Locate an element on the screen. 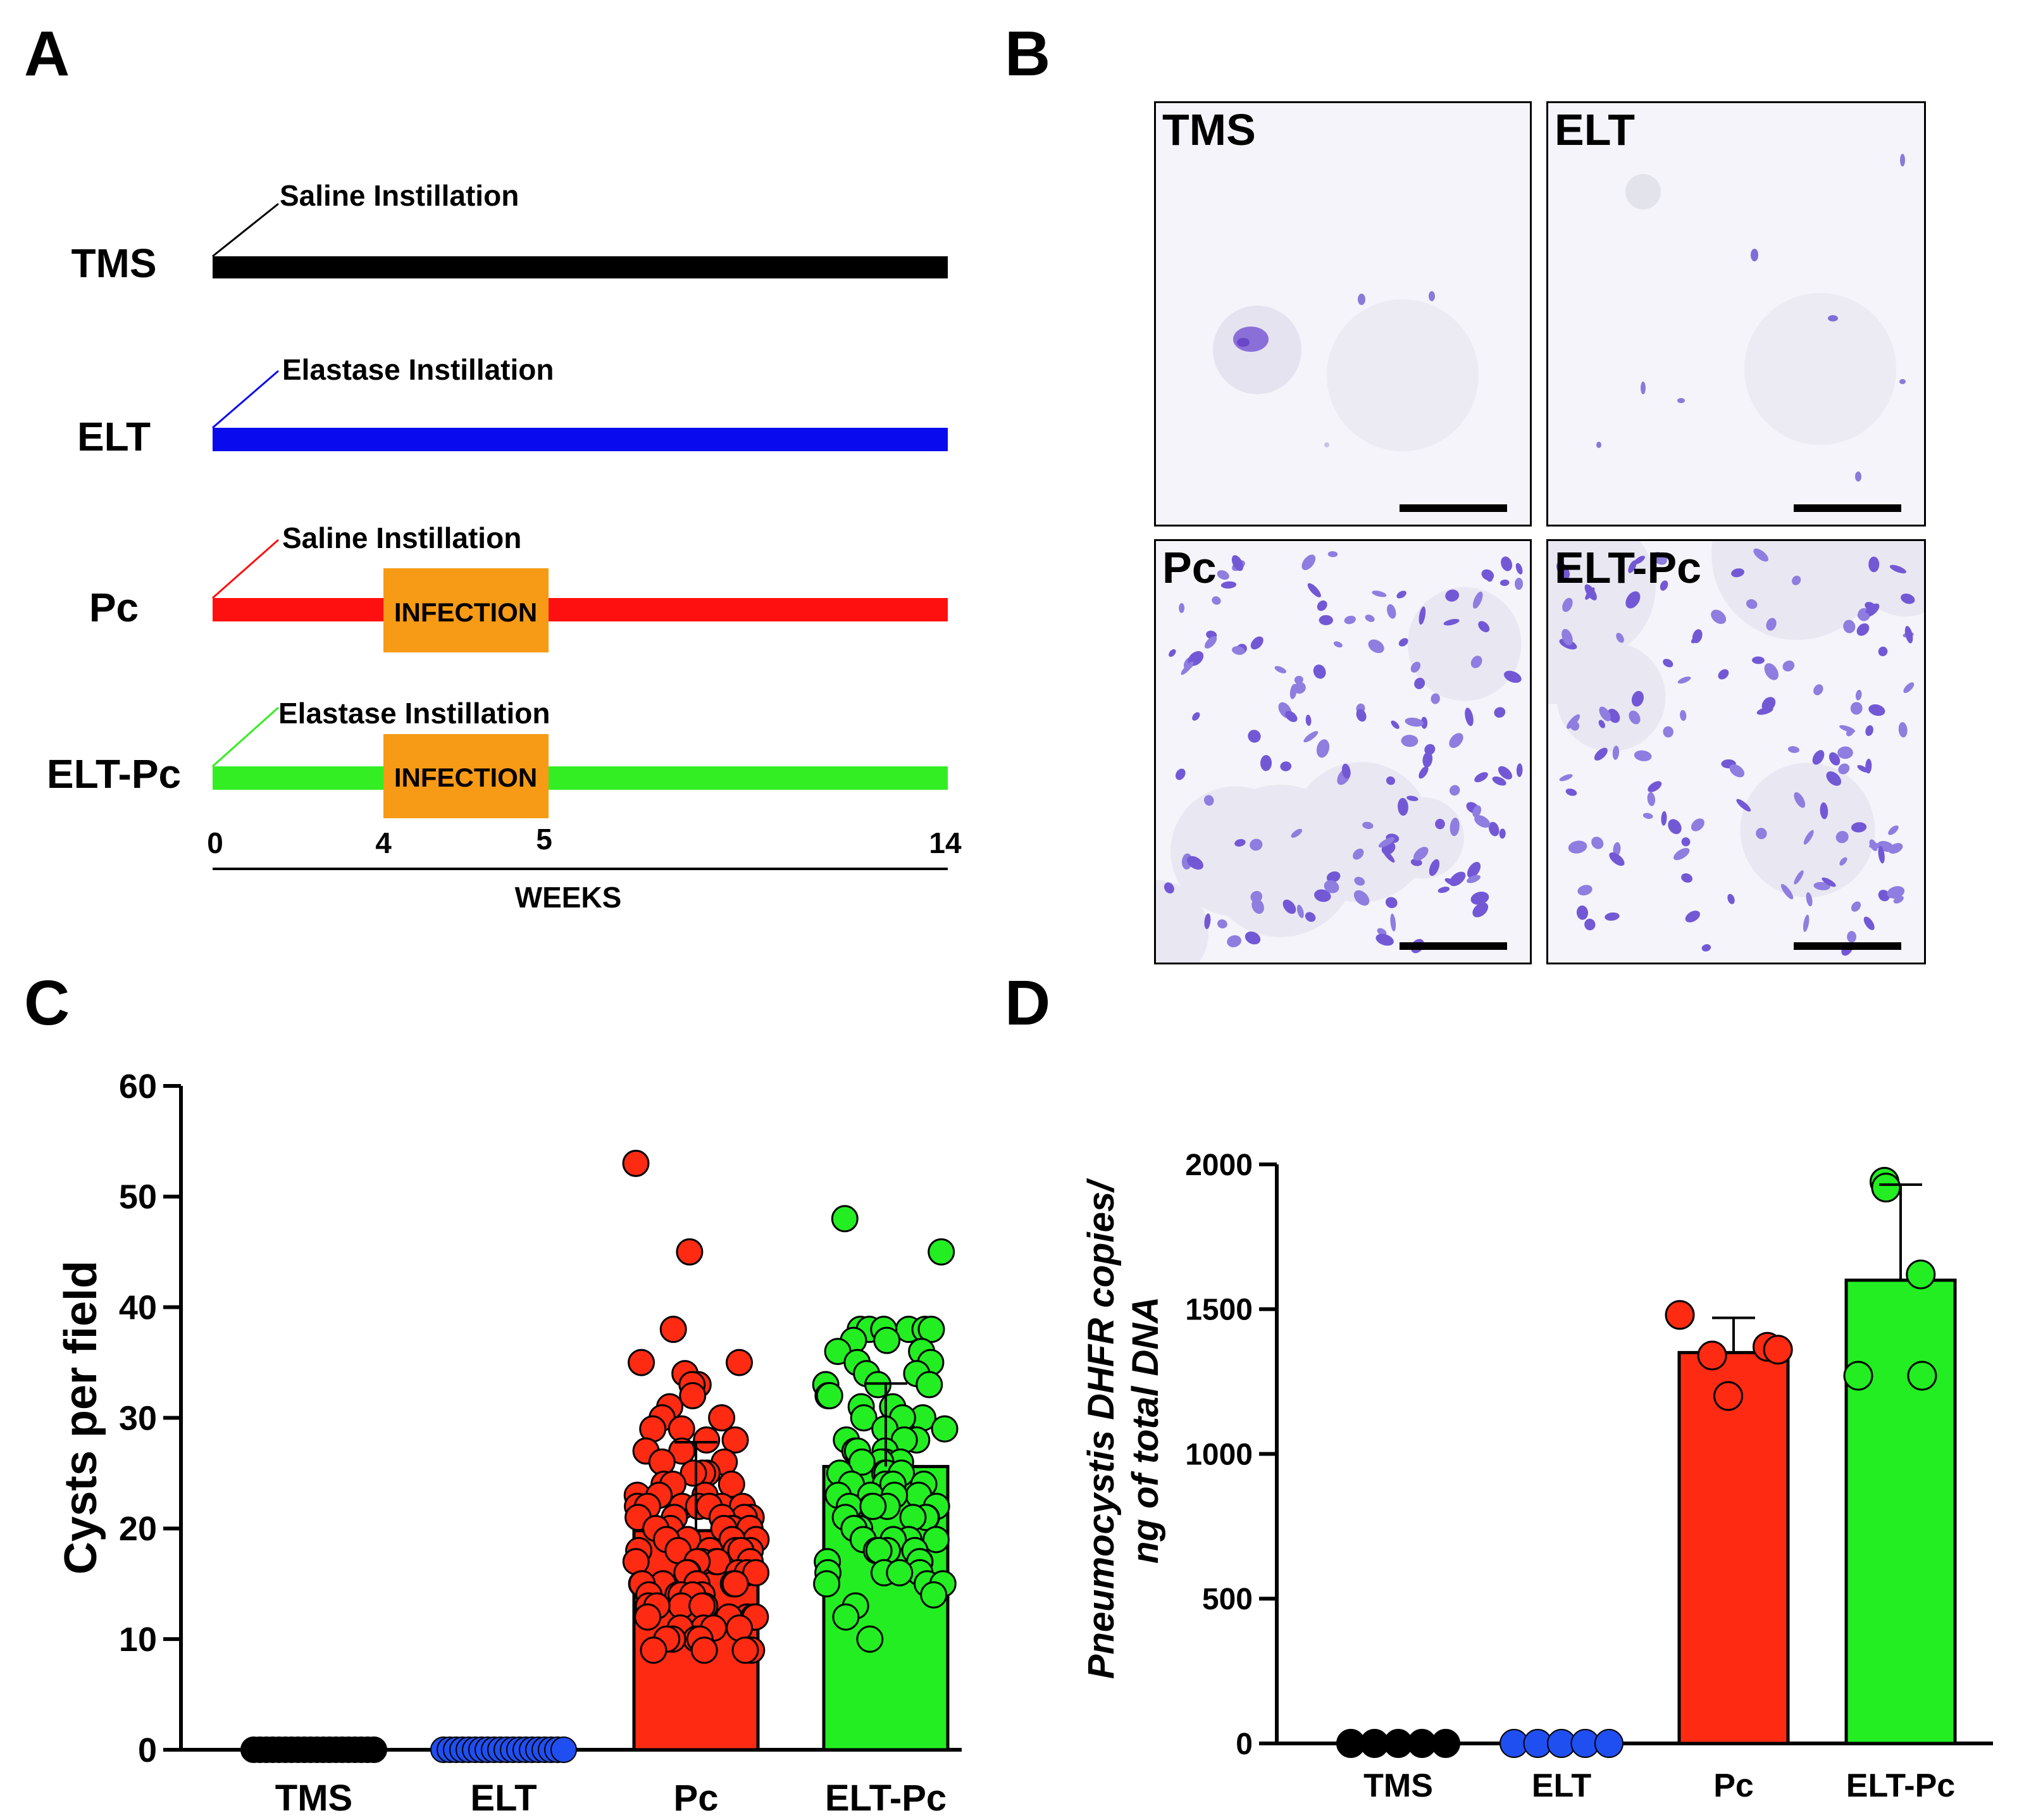  week-tick: 4 is located at coordinates (383, 842).